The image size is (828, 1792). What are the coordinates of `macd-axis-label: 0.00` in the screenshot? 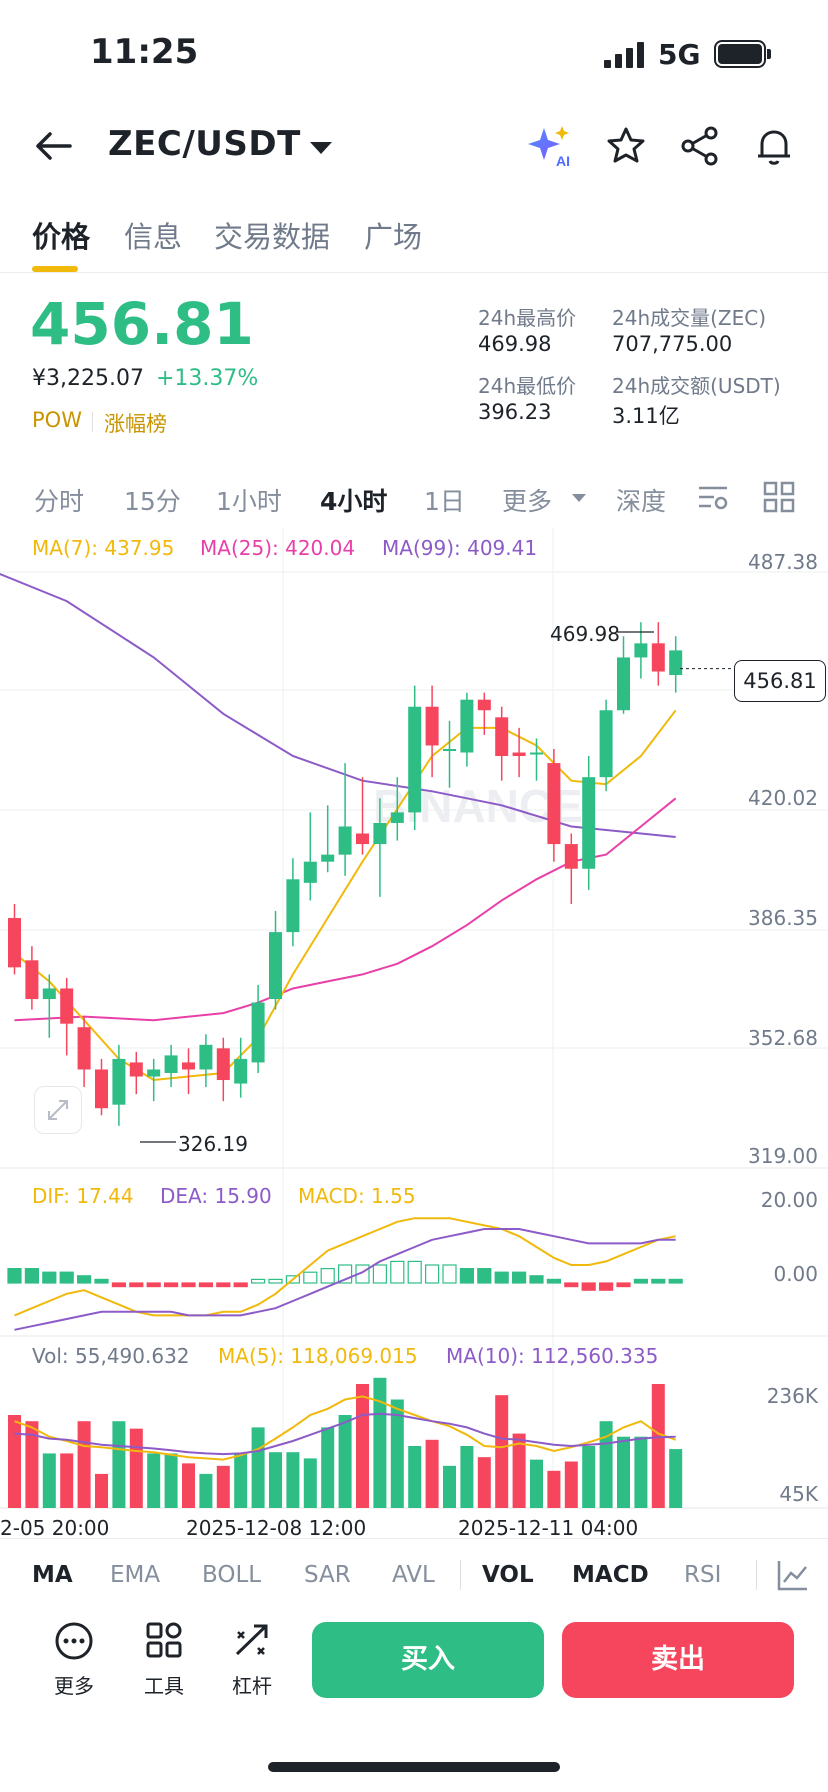 It's located at (795, 1274).